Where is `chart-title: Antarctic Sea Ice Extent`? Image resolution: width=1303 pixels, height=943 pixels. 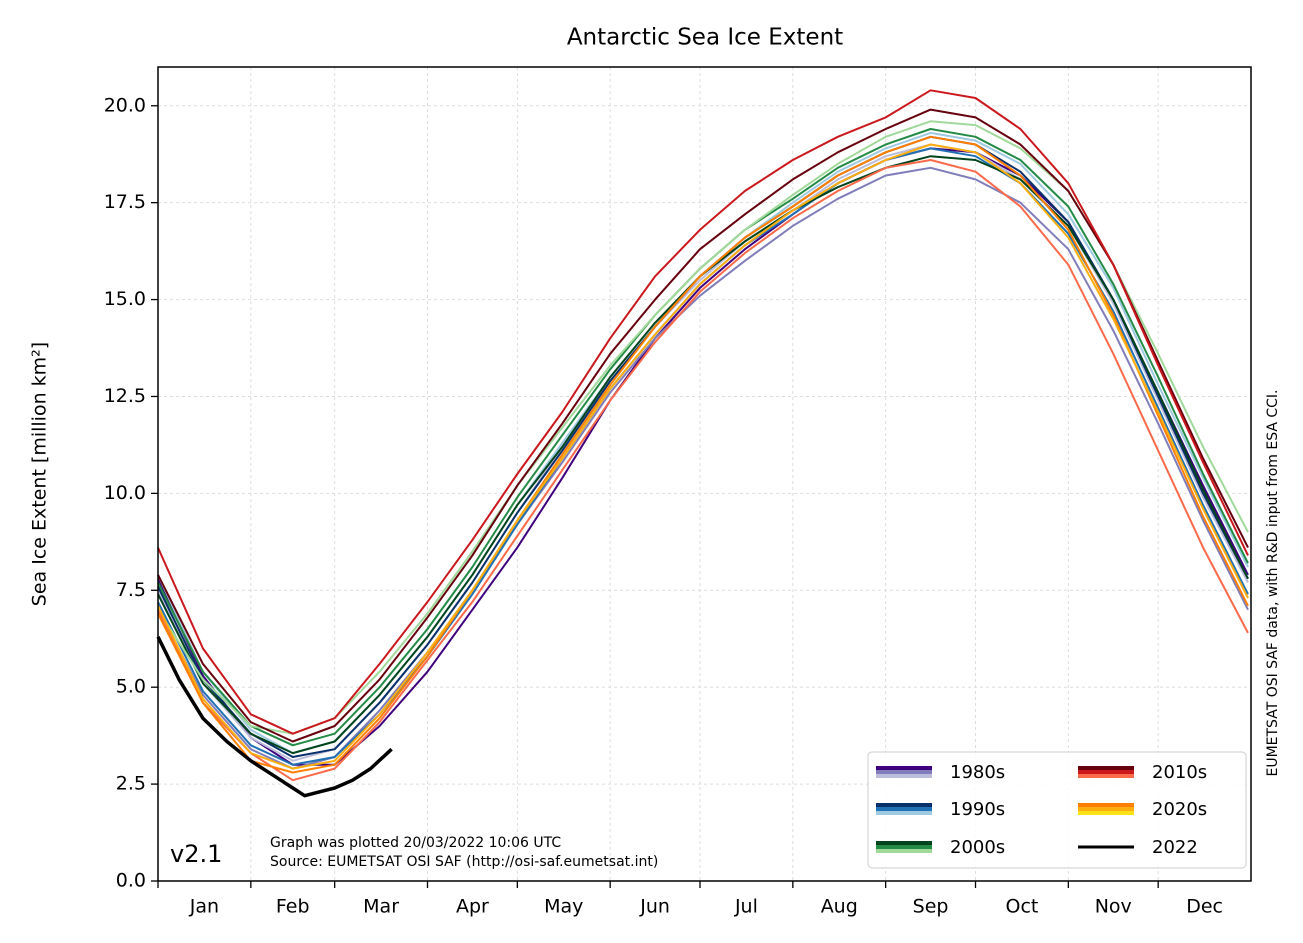
chart-title: Antarctic Sea Ice Extent is located at coordinates (705, 38).